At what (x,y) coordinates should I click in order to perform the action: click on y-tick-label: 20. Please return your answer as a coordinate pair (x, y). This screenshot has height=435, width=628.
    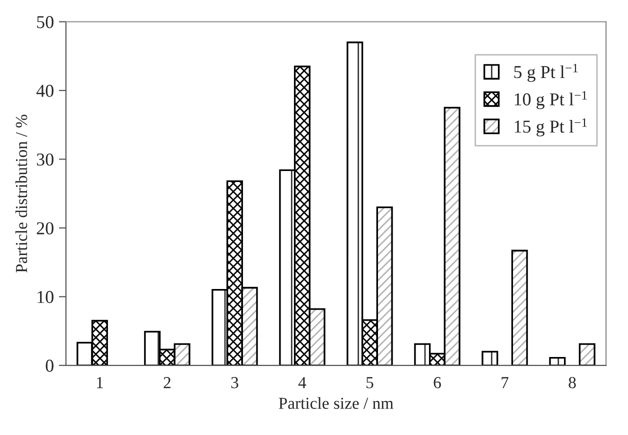
    Looking at the image, I should click on (45, 228).